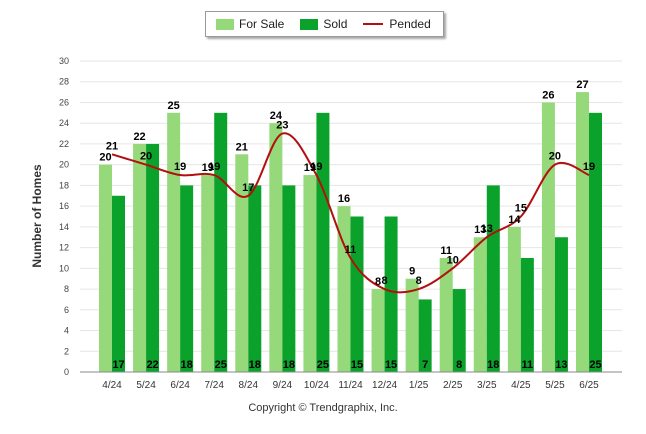 The height and width of the screenshot is (434, 646). What do you see at coordinates (283, 385) in the screenshot?
I see `x-tick-label: 9/24` at bounding box center [283, 385].